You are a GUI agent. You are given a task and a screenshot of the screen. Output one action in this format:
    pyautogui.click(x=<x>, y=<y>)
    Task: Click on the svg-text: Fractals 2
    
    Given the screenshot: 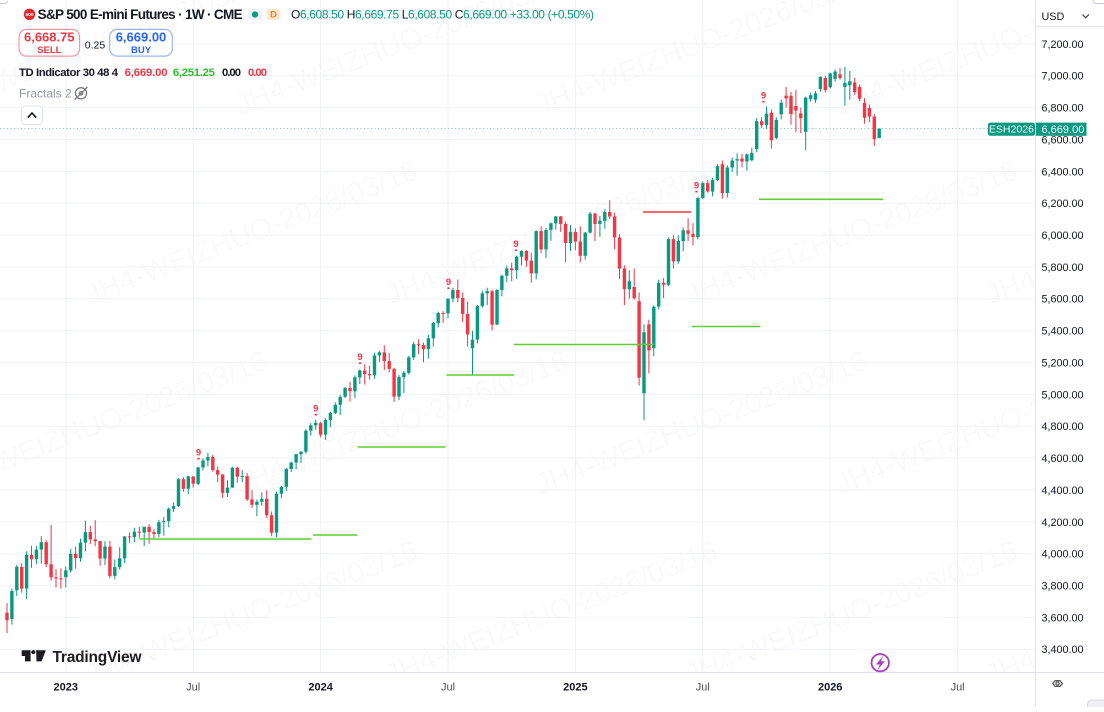 What is the action you would take?
    pyautogui.click(x=45, y=94)
    